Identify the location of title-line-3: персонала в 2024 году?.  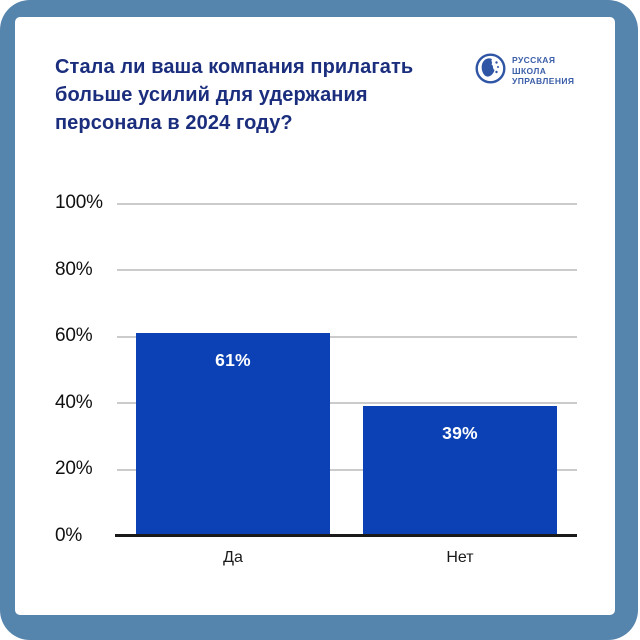
(174, 123).